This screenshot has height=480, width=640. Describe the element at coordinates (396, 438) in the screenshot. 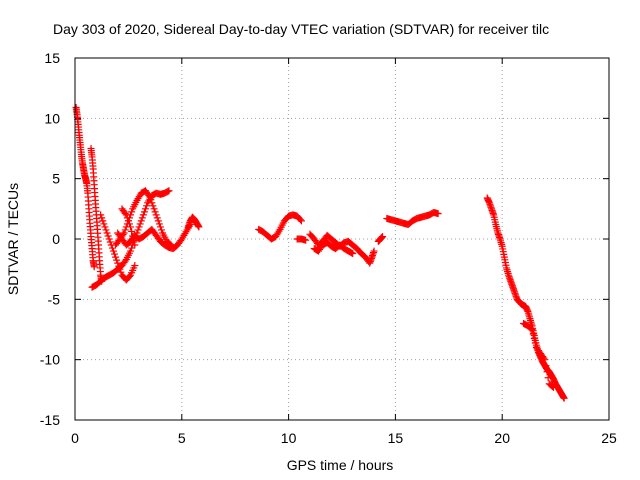

I see `x-tick-label: 15` at that location.